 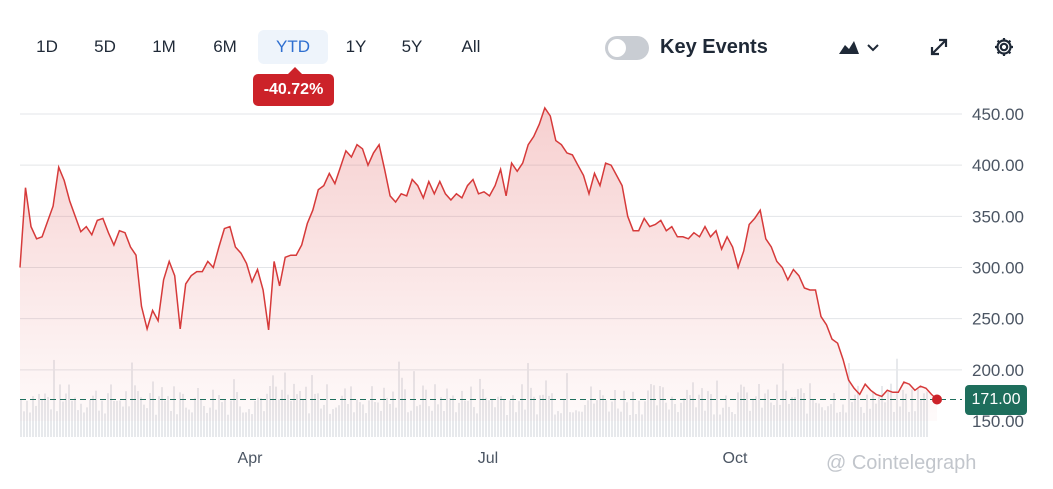 I want to click on expand-button, so click(x=940, y=47).